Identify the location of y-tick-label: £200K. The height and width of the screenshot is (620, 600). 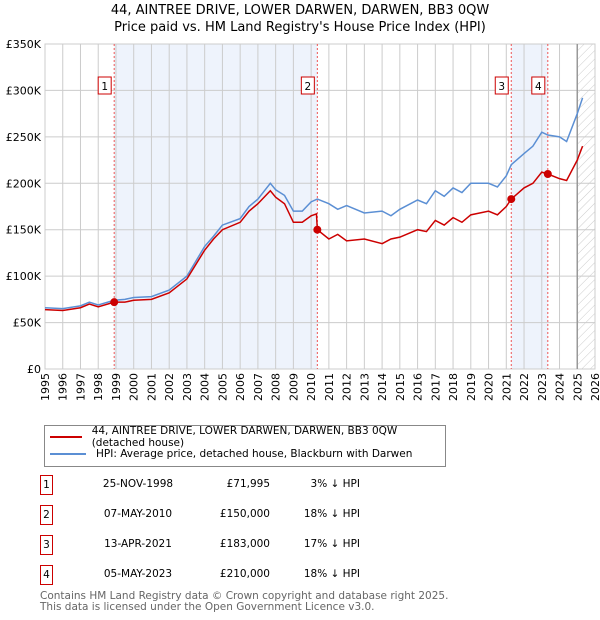
(24, 183).